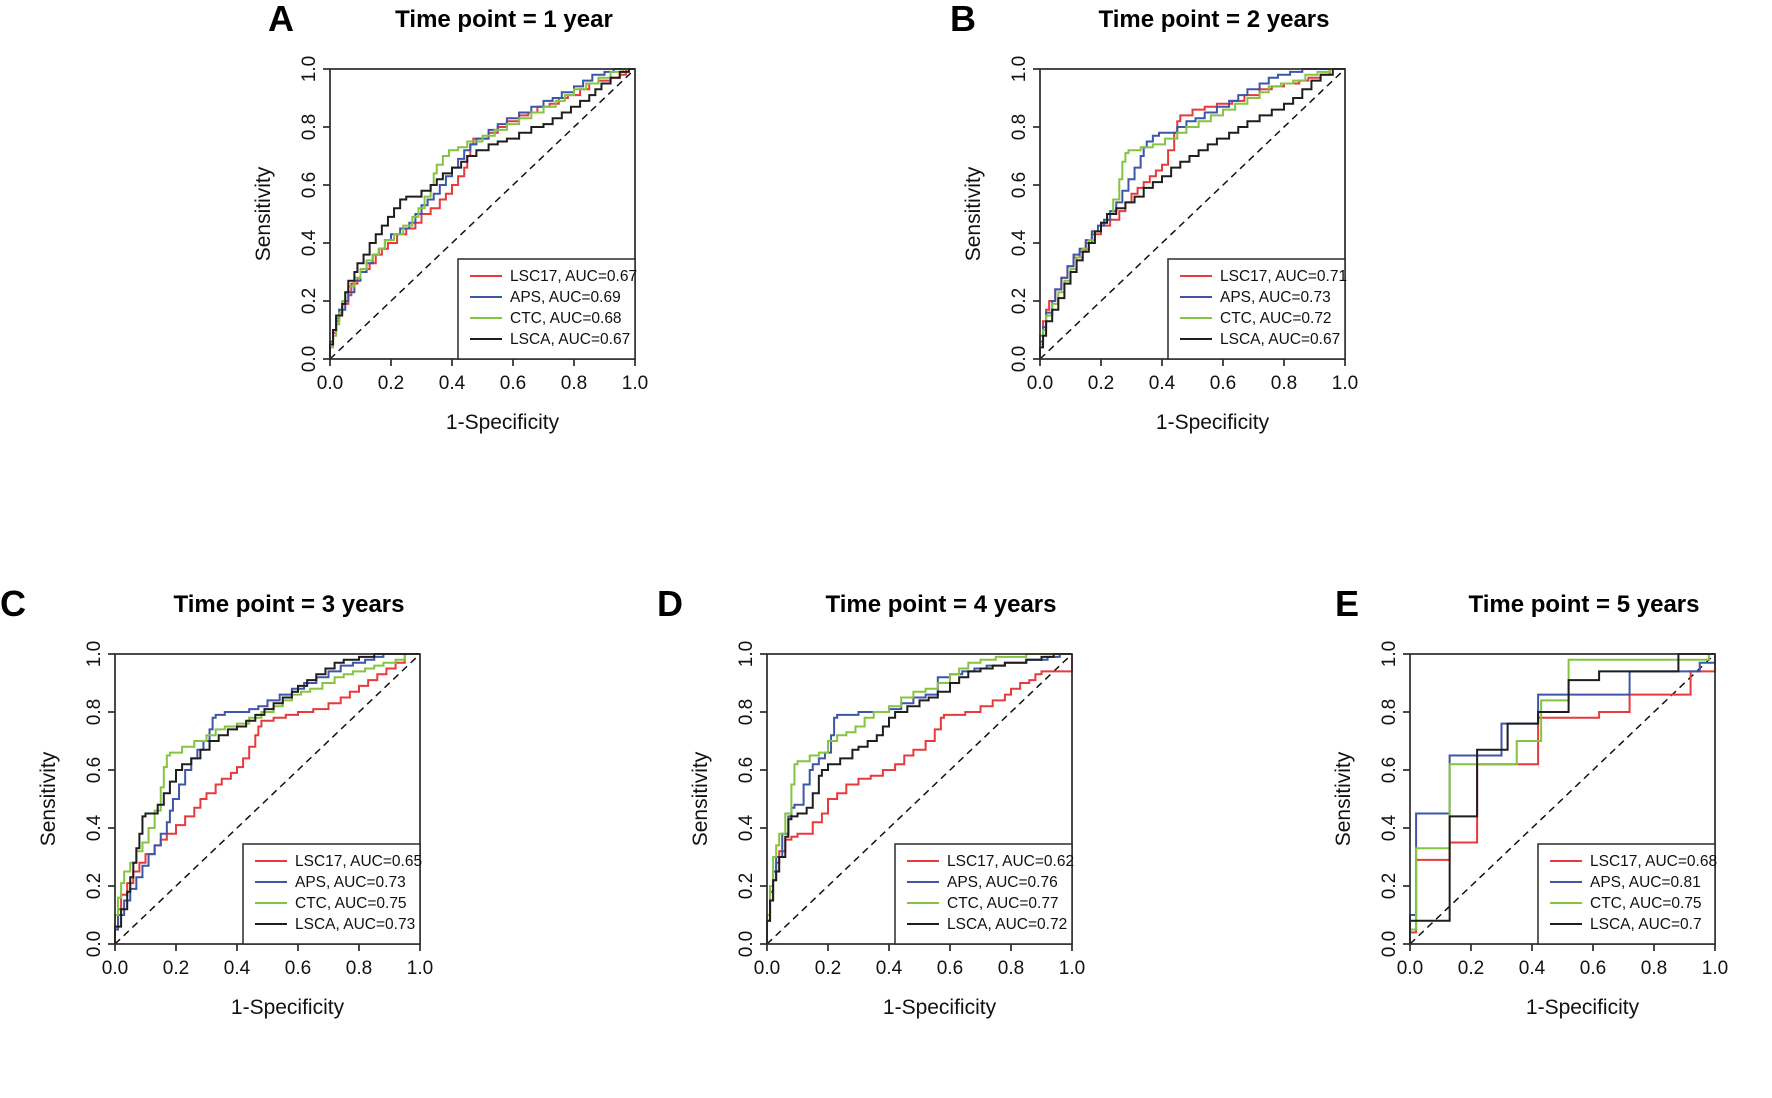 The width and height of the screenshot is (1772, 1098). Describe the element at coordinates (566, 318) in the screenshot. I see `legend-label-ctc: CTC, AUC=0.68` at that location.